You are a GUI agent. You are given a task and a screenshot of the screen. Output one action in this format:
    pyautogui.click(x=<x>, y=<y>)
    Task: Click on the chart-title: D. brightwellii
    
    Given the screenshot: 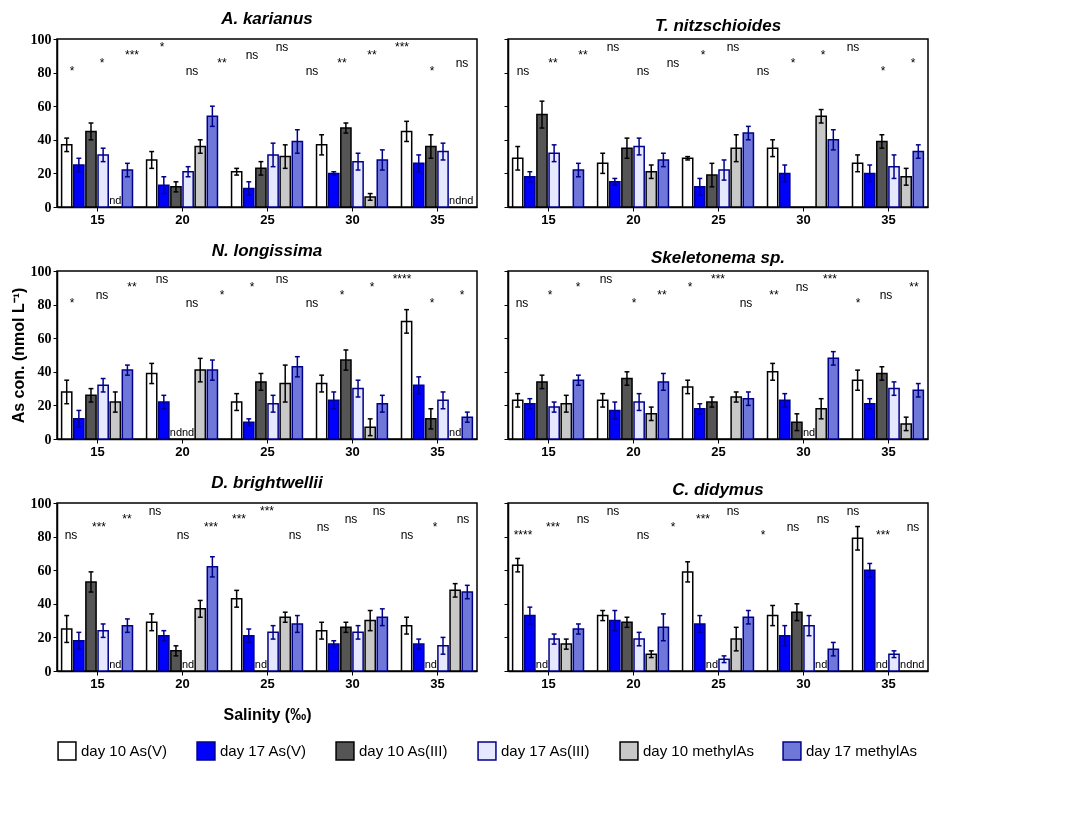 What is the action you would take?
    pyautogui.click(x=267, y=482)
    